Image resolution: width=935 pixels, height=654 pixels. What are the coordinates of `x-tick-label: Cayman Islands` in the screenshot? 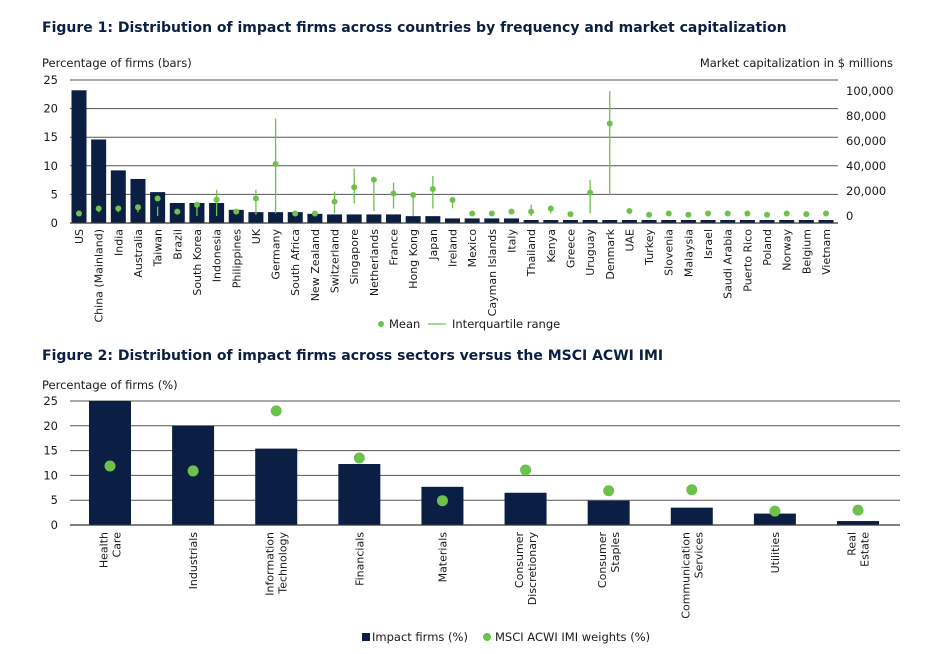 It's located at (492, 273).